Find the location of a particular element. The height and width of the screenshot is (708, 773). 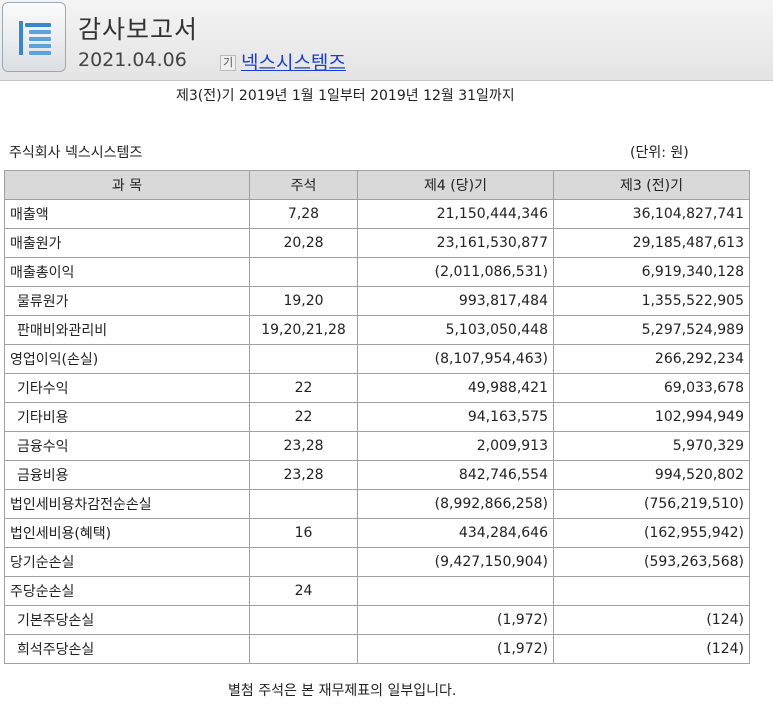

table-row: 당기순손실 (9,427,150,904) (593,263,568) is located at coordinates (377, 562).